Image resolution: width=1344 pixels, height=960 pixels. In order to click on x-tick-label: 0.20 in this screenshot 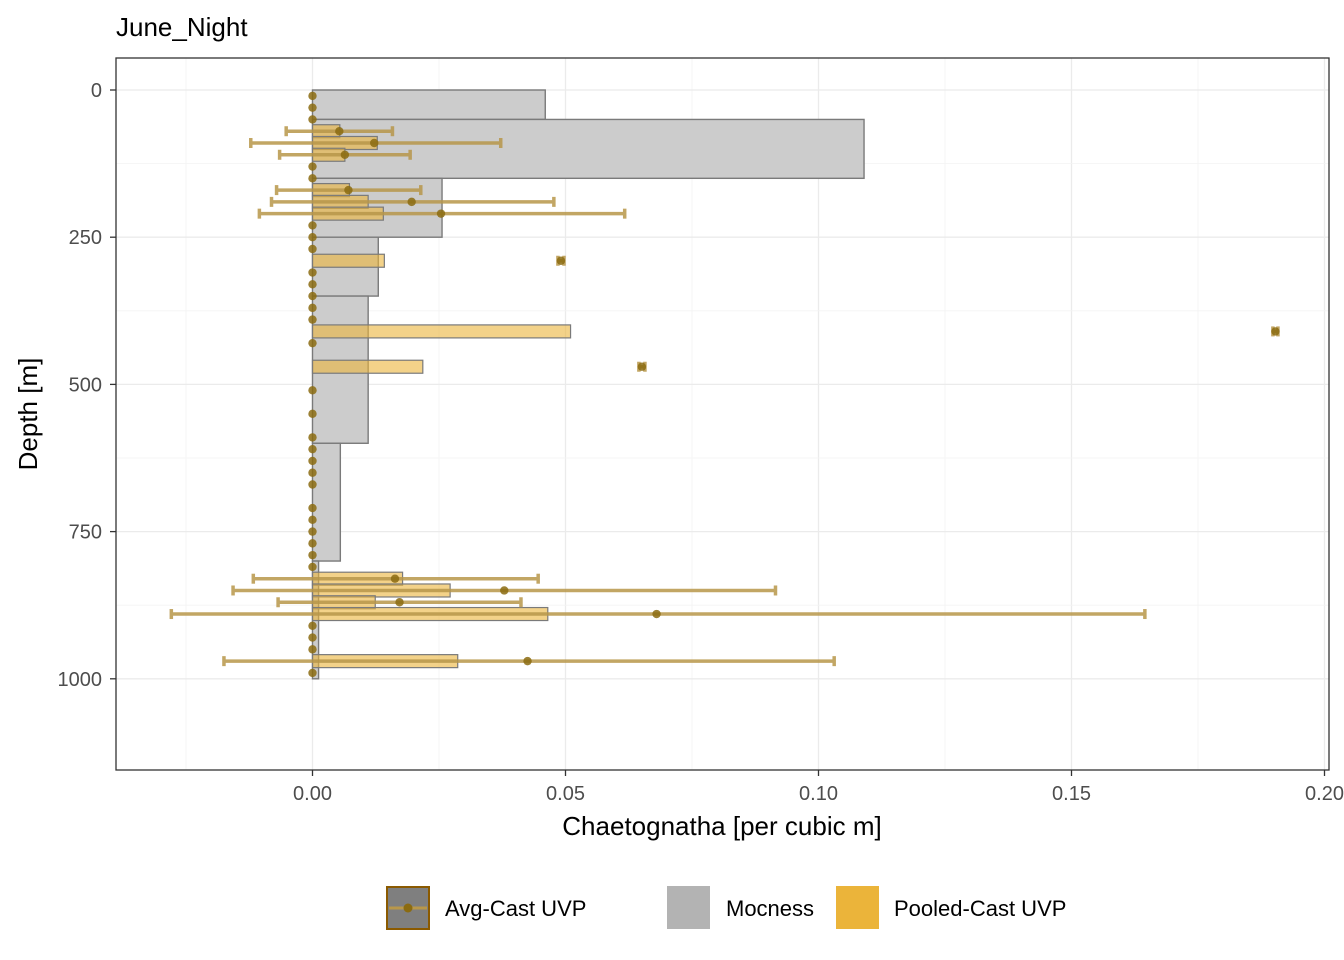, I will do `click(1324, 794)`.